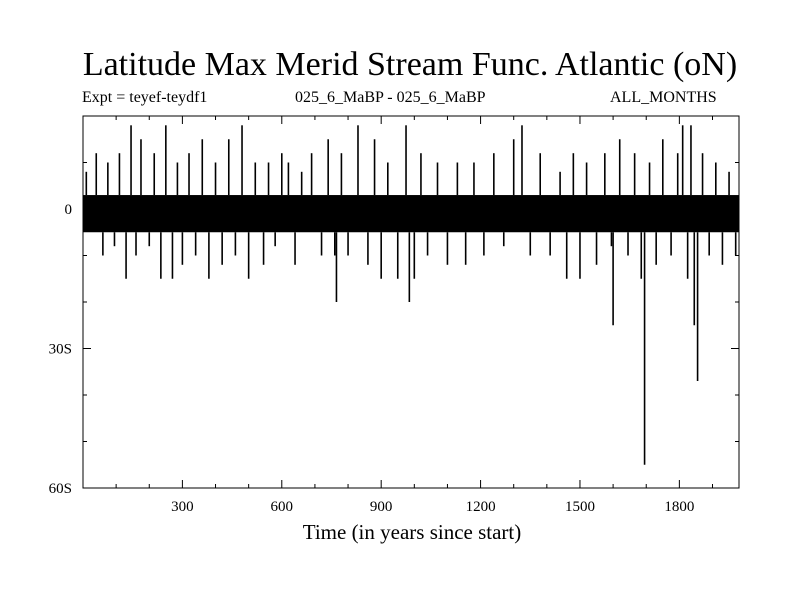 This screenshot has height=600, width=800. What do you see at coordinates (60, 489) in the screenshot?
I see `y-tick-label: 60S` at bounding box center [60, 489].